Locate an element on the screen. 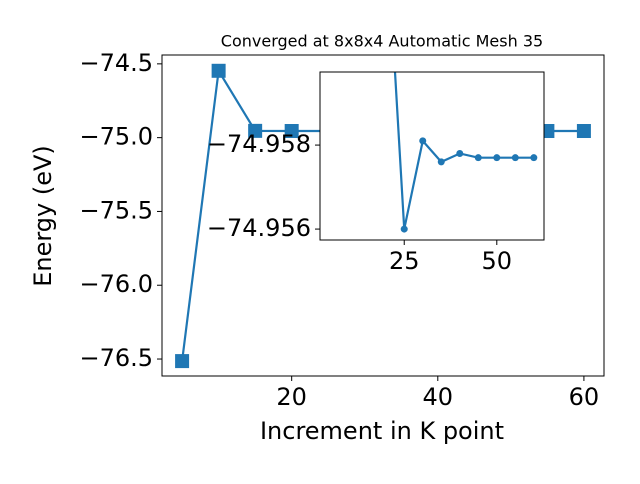 This screenshot has height=484, width=640. x-tick-label: 25 is located at coordinates (404, 261).